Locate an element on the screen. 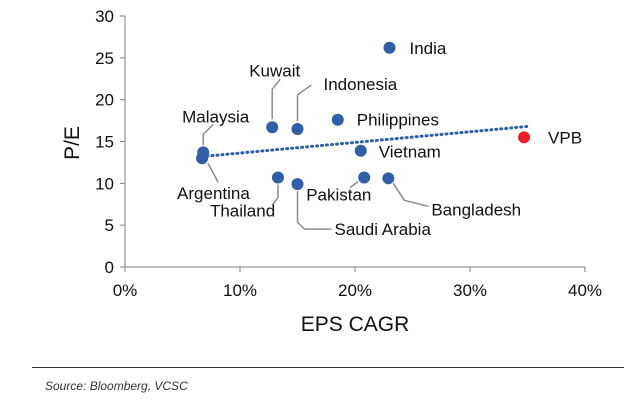  label-india: India is located at coordinates (428, 48).